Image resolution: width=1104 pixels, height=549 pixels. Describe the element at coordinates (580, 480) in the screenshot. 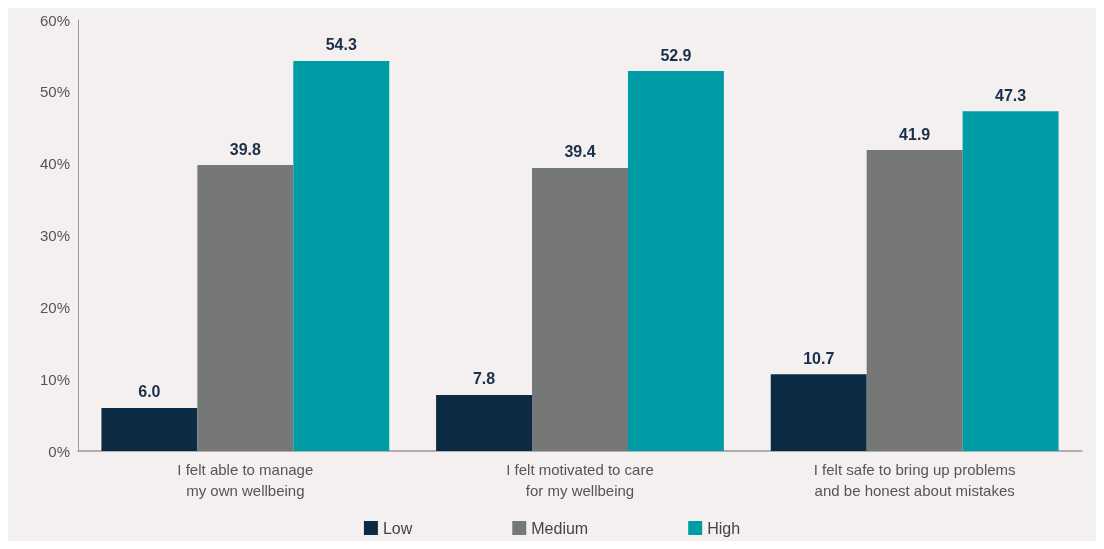

I see `x-tick-label: I felt motivated to care for my wellbeing` at that location.